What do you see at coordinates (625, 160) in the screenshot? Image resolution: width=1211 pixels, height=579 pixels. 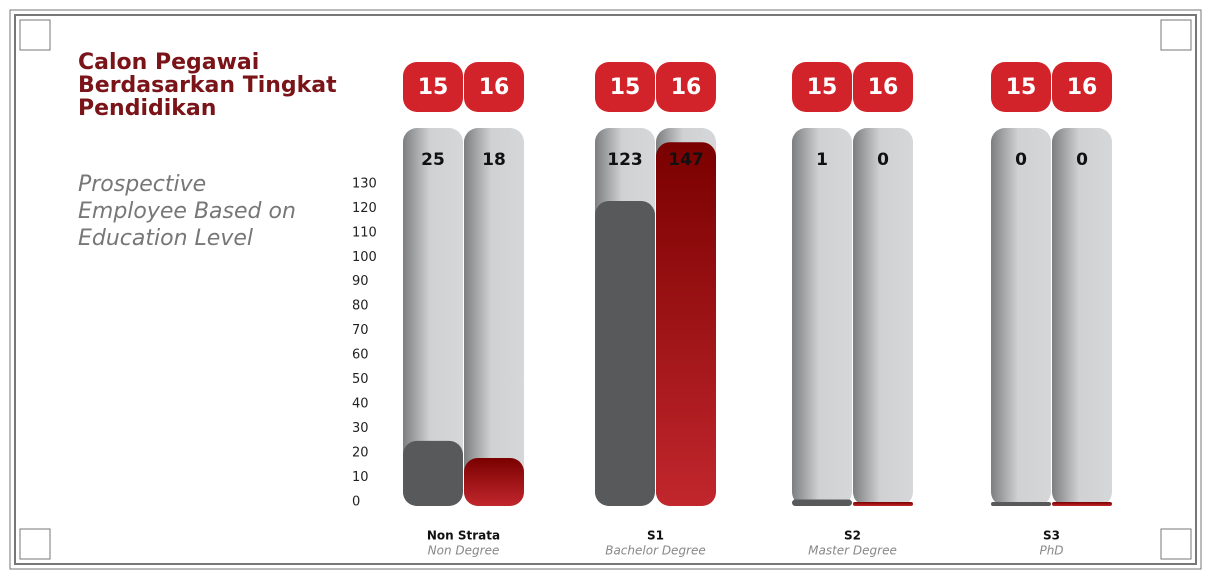 I see `value-label: 123` at bounding box center [625, 160].